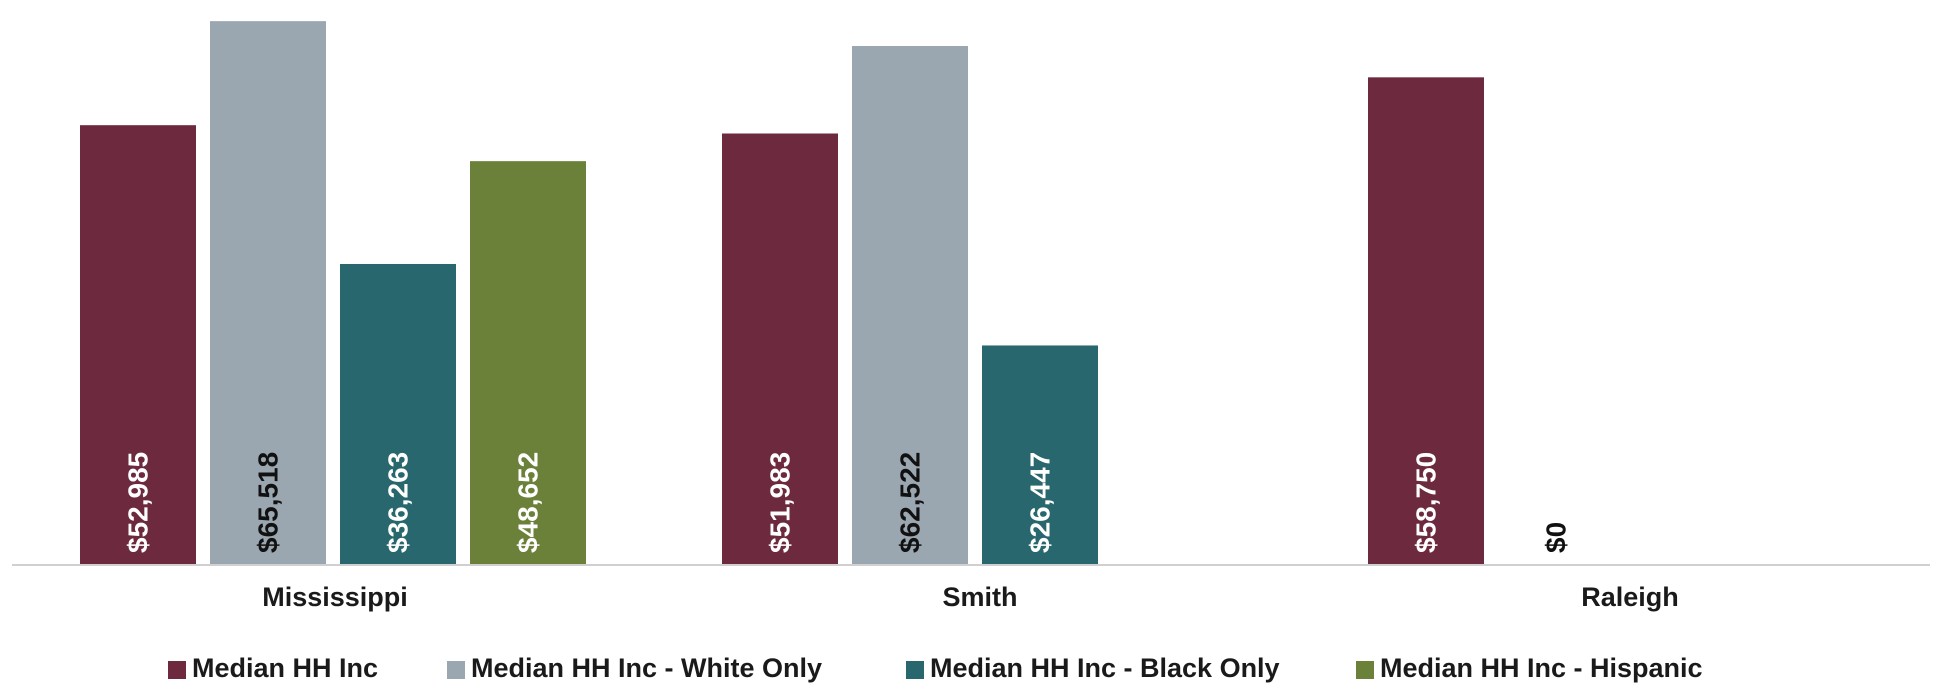  Describe the element at coordinates (177, 670) in the screenshot. I see `legend-swatch-median-hh-inc` at that location.